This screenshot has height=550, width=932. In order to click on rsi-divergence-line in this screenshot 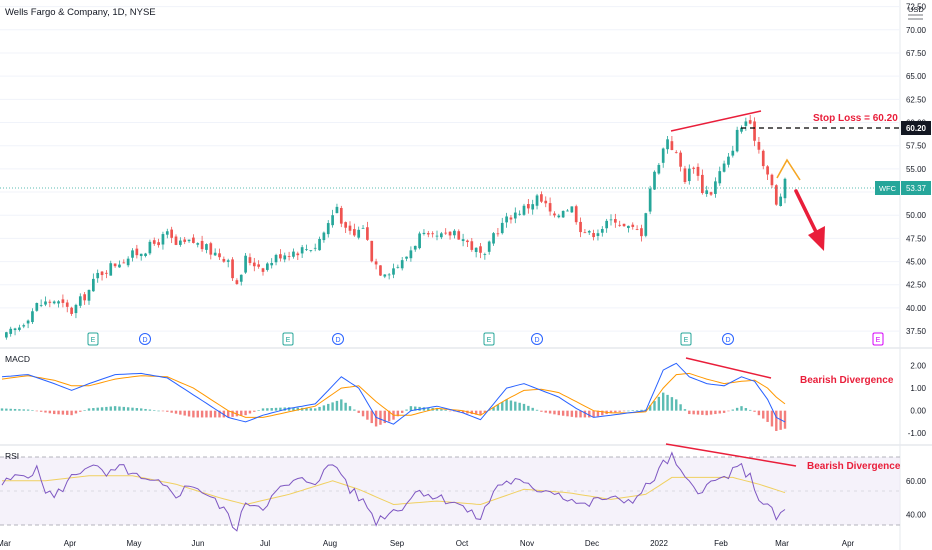, I will do `click(731, 455)`.